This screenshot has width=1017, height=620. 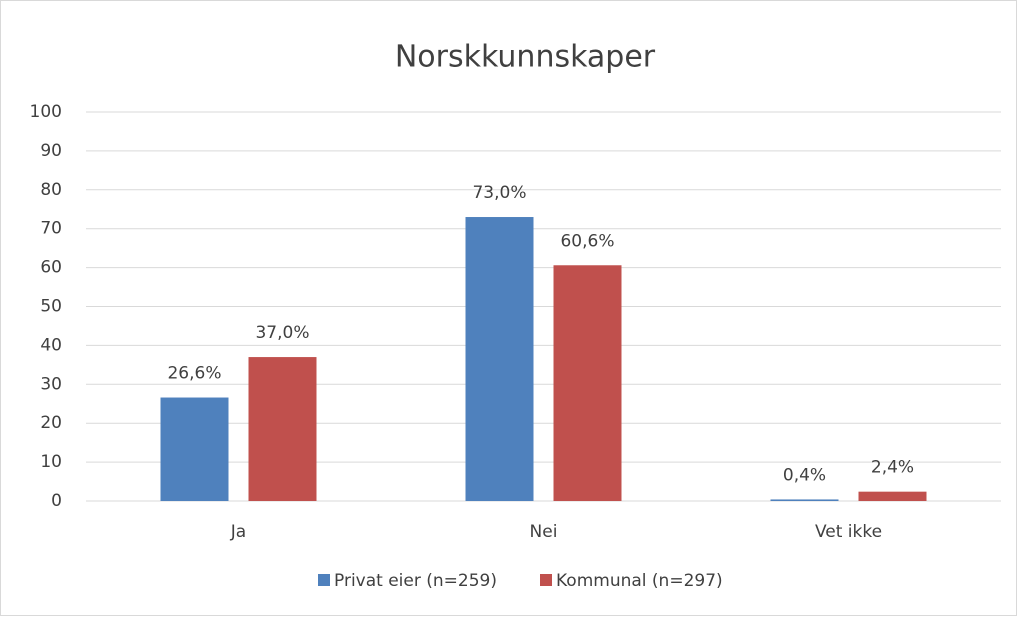 I want to click on y-tick-label: 90, so click(x=51, y=151).